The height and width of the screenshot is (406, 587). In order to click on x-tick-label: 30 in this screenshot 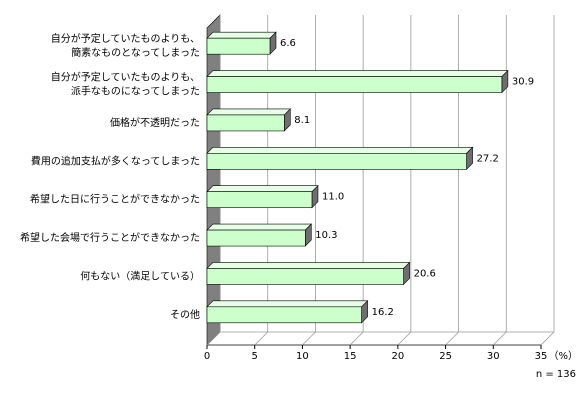, I will do `click(493, 356)`.